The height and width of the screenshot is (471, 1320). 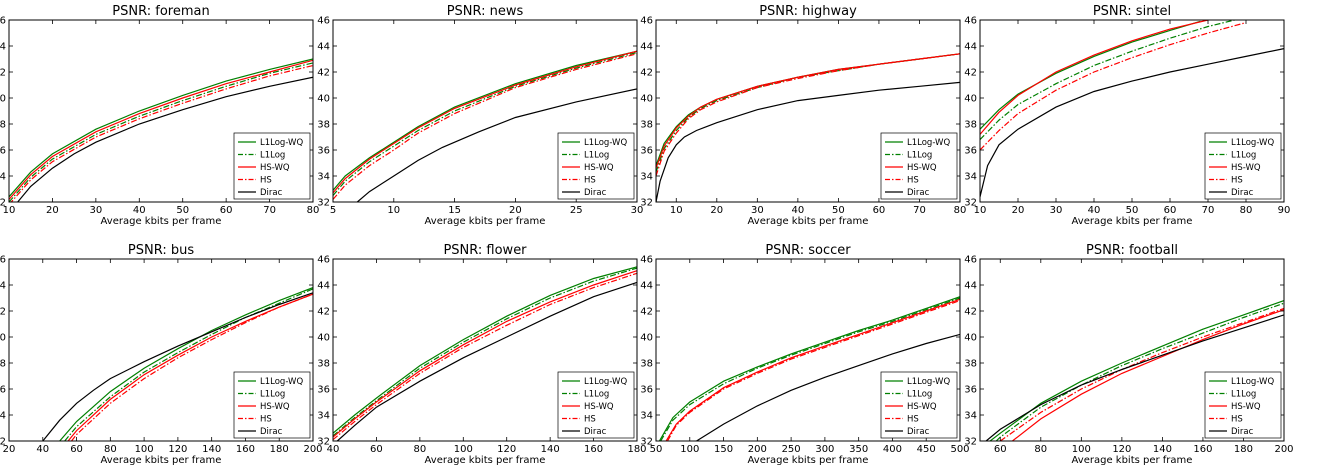 What do you see at coordinates (824, 449) in the screenshot?
I see `x-tick-label: 300` at bounding box center [824, 449].